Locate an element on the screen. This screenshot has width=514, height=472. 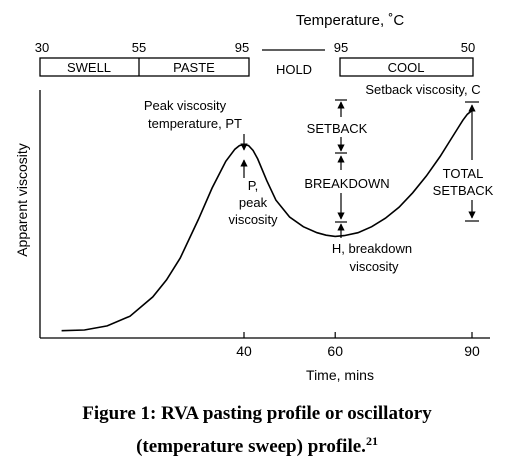
temperature-tick: 50 is located at coordinates (468, 47).